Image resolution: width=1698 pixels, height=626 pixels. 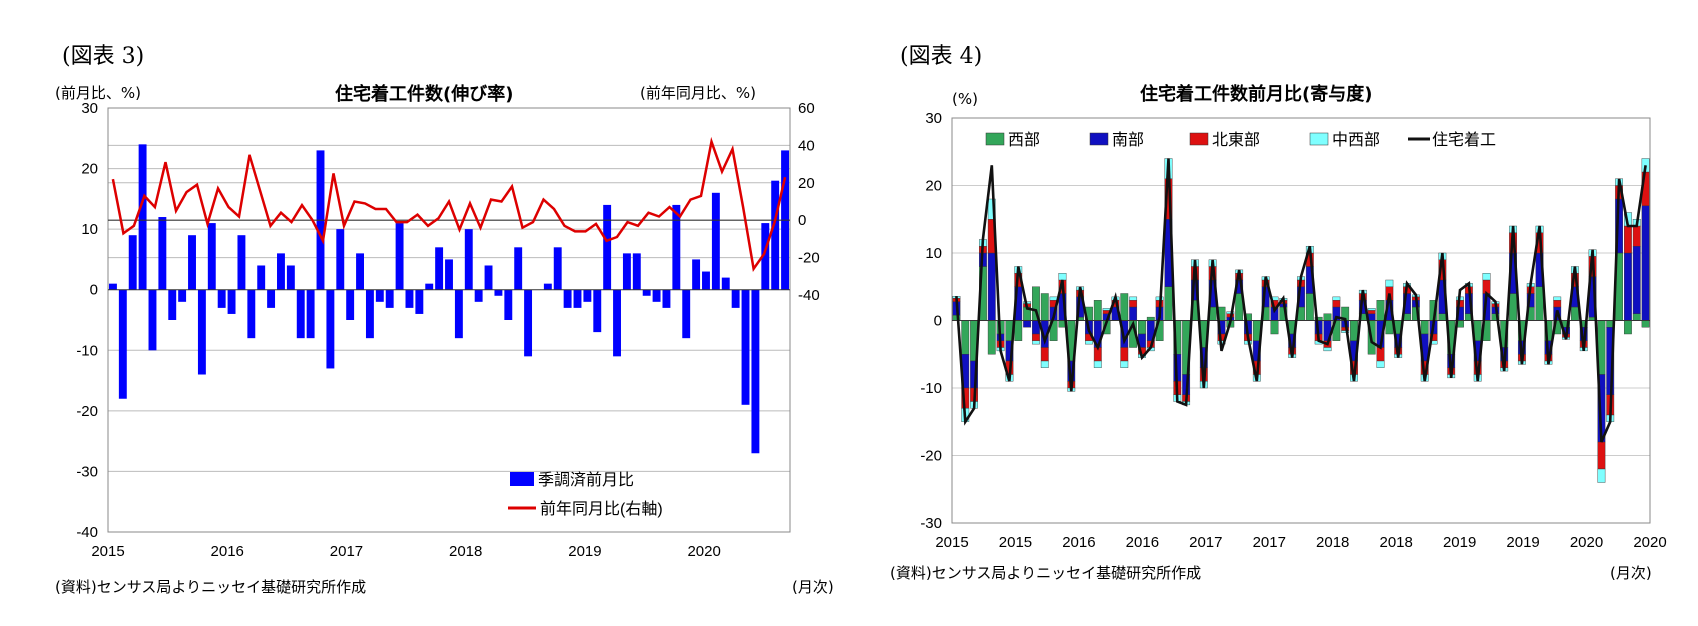 I want to click on legend-label-bar: 季調済前月比, so click(x=586, y=480).